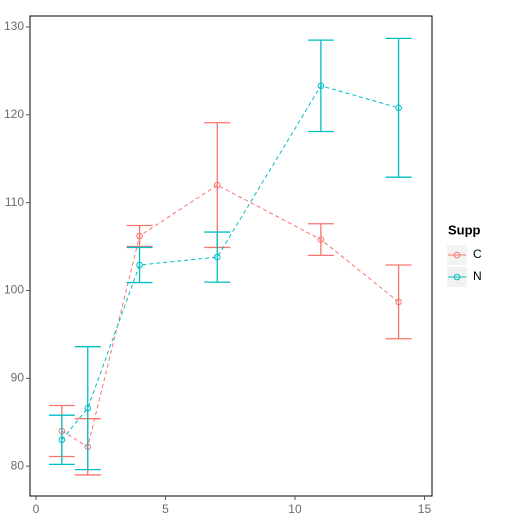 Image resolution: width=521 pixels, height=521 pixels. What do you see at coordinates (14, 114) in the screenshot?
I see `y-tick-label: 120` at bounding box center [14, 114].